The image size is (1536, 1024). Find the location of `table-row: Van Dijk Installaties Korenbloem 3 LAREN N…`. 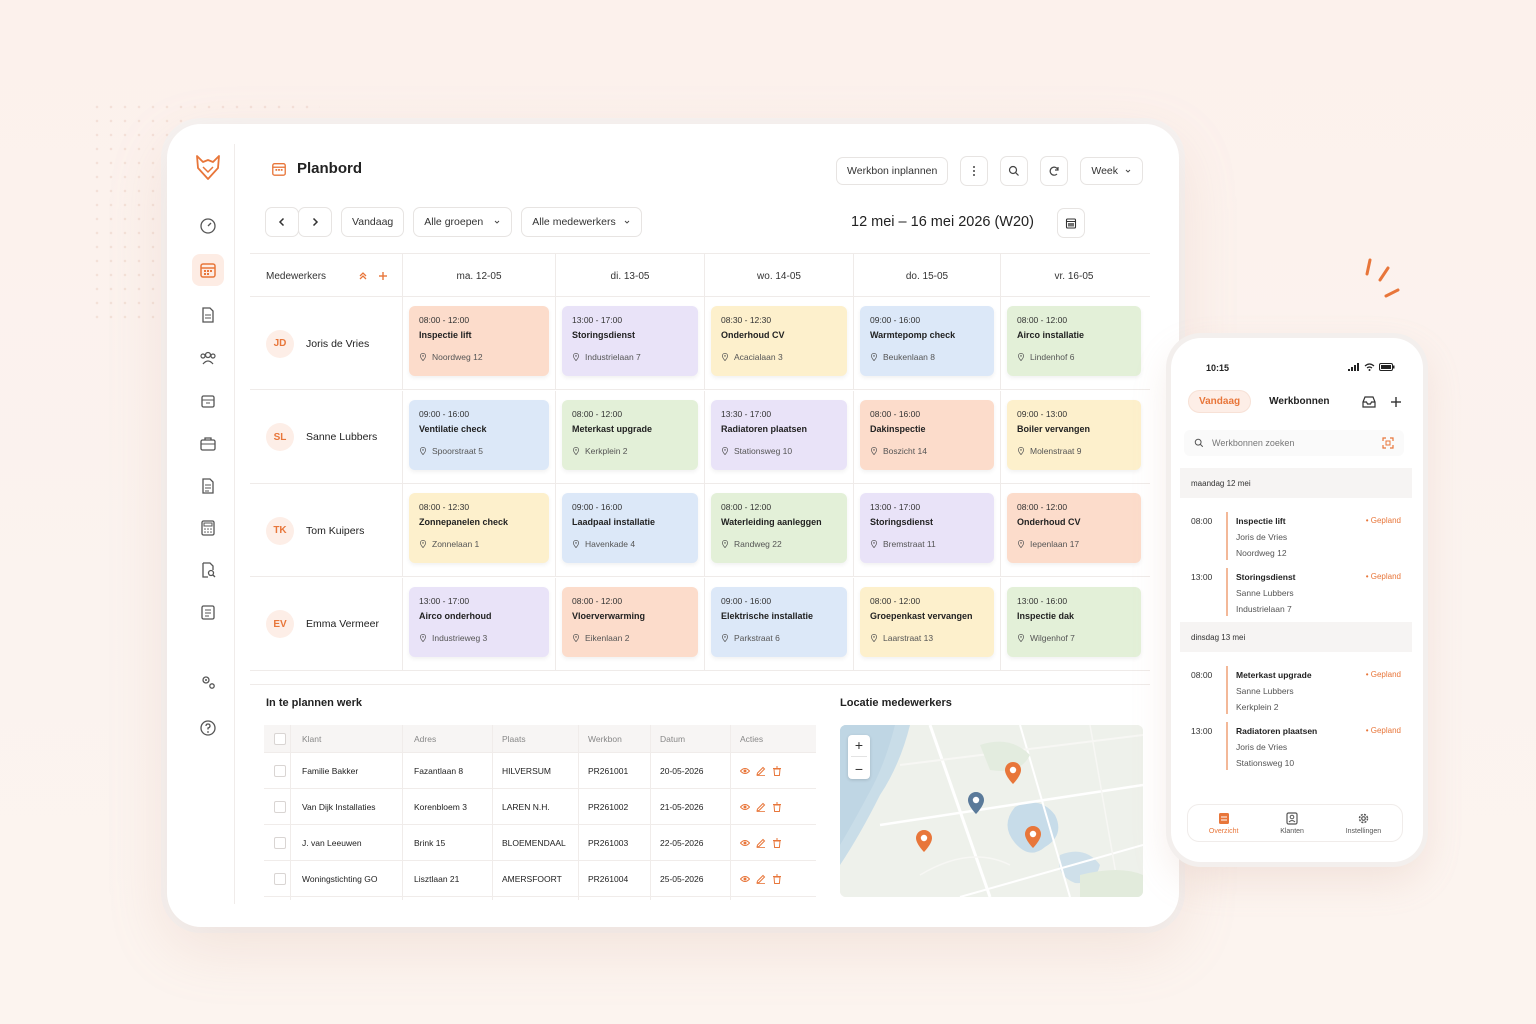

table-row: Van Dijk Installaties Korenbloem 3 LAREN N… is located at coordinates (540, 807).